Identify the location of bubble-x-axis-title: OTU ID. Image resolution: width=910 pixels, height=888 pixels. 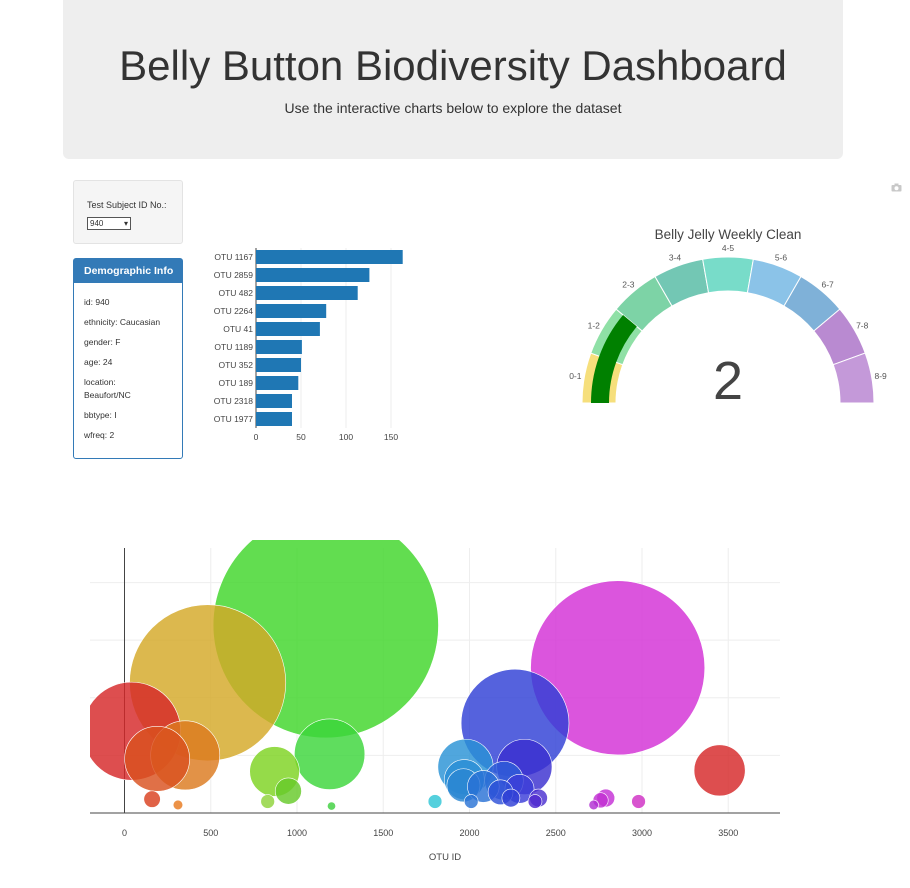
(445, 857).